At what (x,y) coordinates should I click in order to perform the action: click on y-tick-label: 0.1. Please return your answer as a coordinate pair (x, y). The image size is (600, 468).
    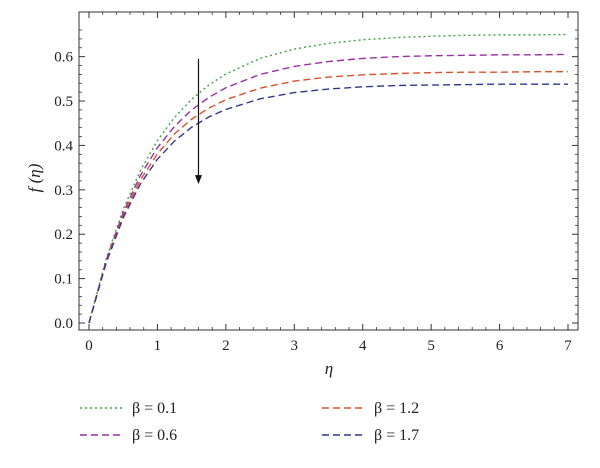
    Looking at the image, I should click on (63, 280).